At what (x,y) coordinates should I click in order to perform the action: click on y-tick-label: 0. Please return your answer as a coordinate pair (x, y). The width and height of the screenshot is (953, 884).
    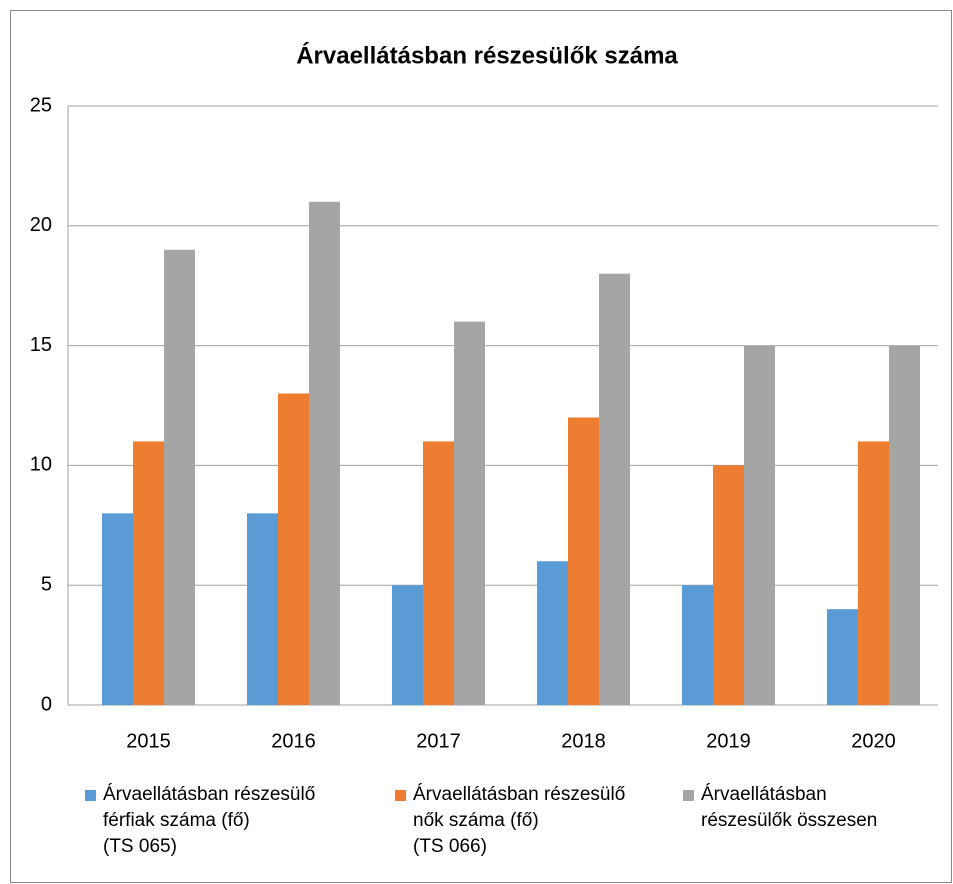
    Looking at the image, I should click on (46, 704).